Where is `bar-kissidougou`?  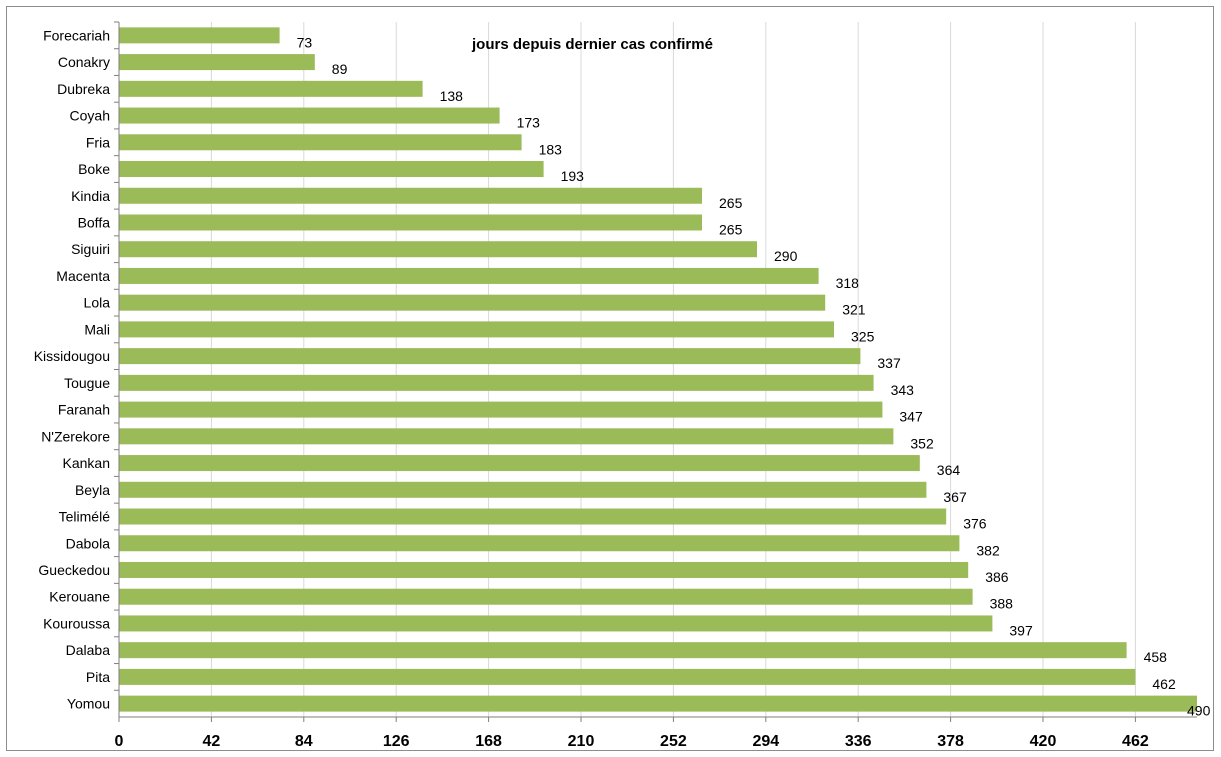 bar-kissidougou is located at coordinates (490, 356).